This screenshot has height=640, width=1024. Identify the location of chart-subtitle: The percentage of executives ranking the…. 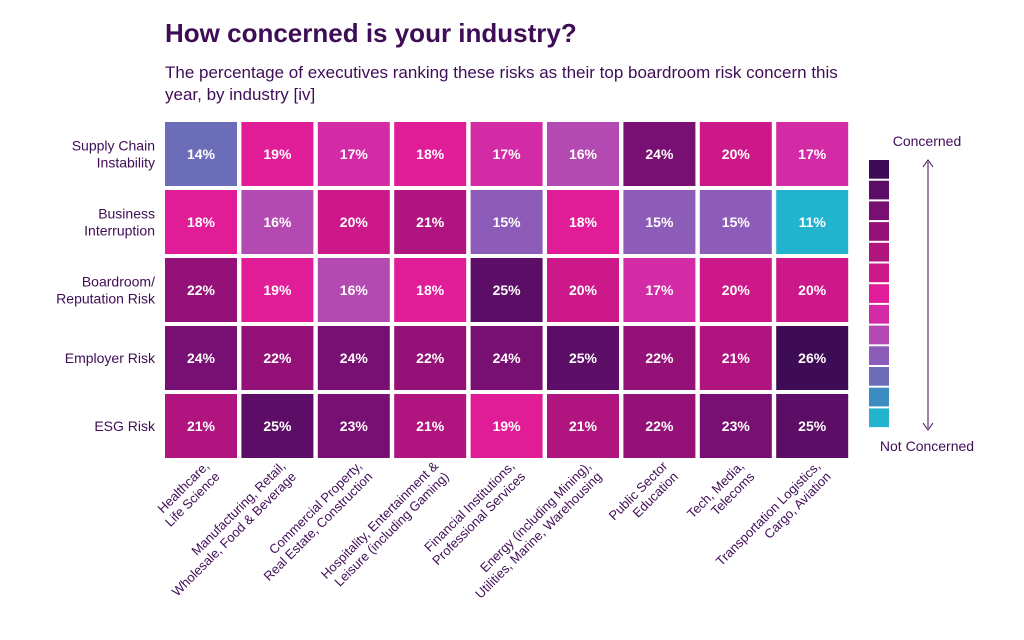
(501, 83).